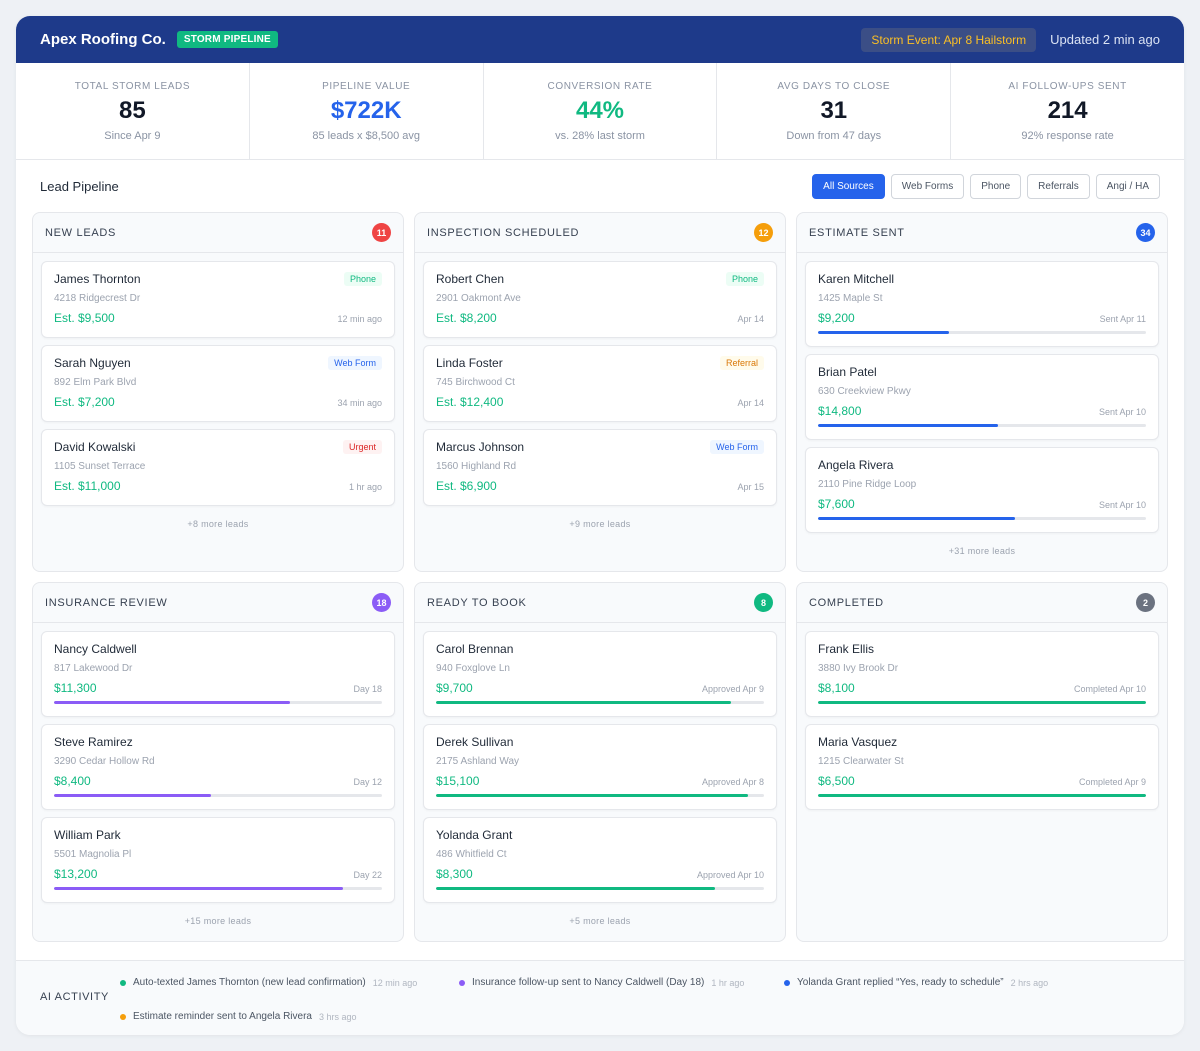 The image size is (1200, 1051). I want to click on lead-address: 630 Creekview Pkwy, so click(864, 391).